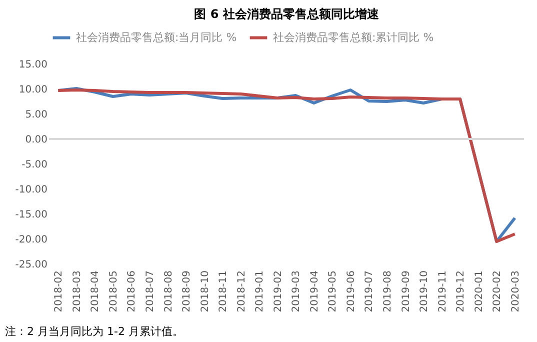 Image resolution: width=537 pixels, height=342 pixels. Describe the element at coordinates (296, 291) in the screenshot. I see `x-tick-label: 2019-03` at that location.